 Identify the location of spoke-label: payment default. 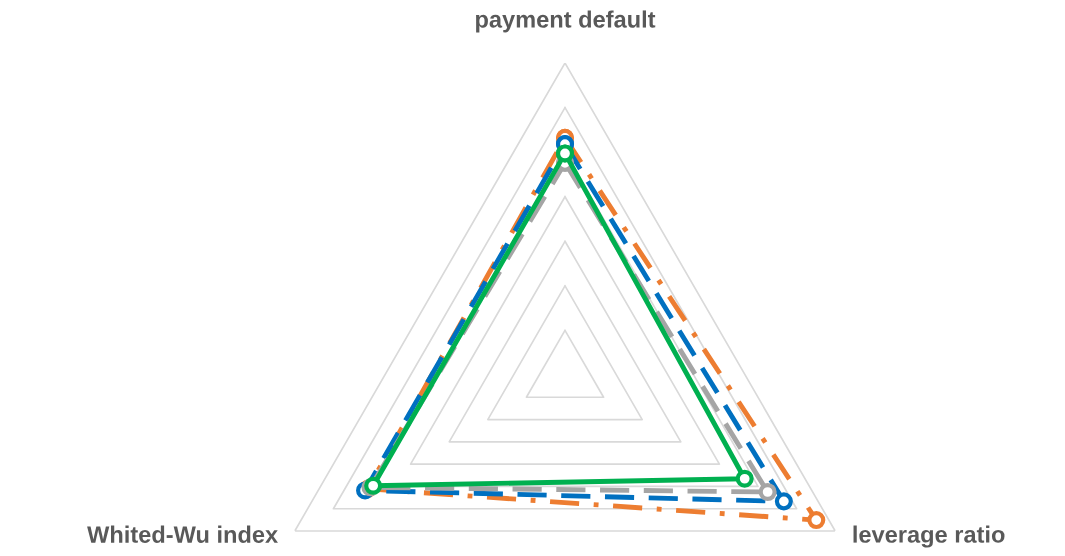
(566, 21).